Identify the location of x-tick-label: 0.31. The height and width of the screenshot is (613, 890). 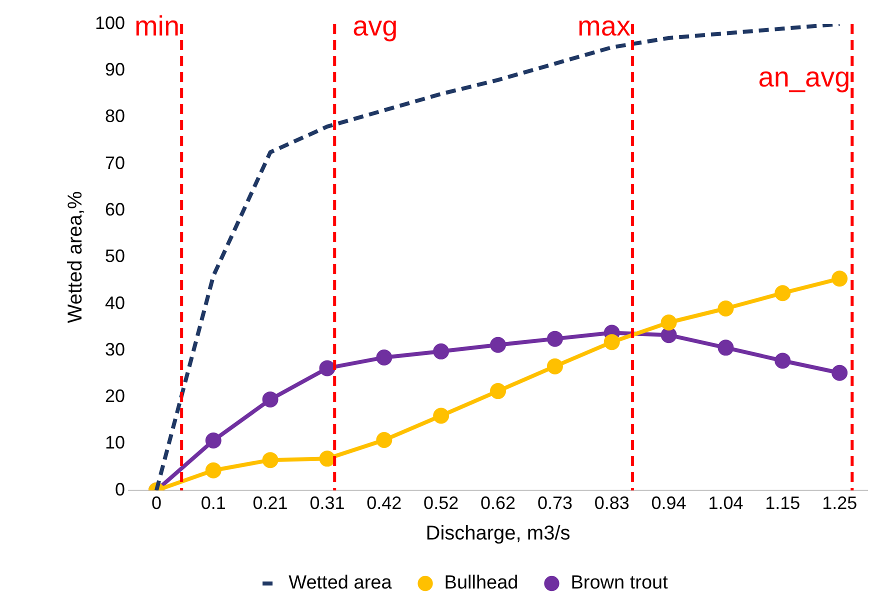
(327, 503).